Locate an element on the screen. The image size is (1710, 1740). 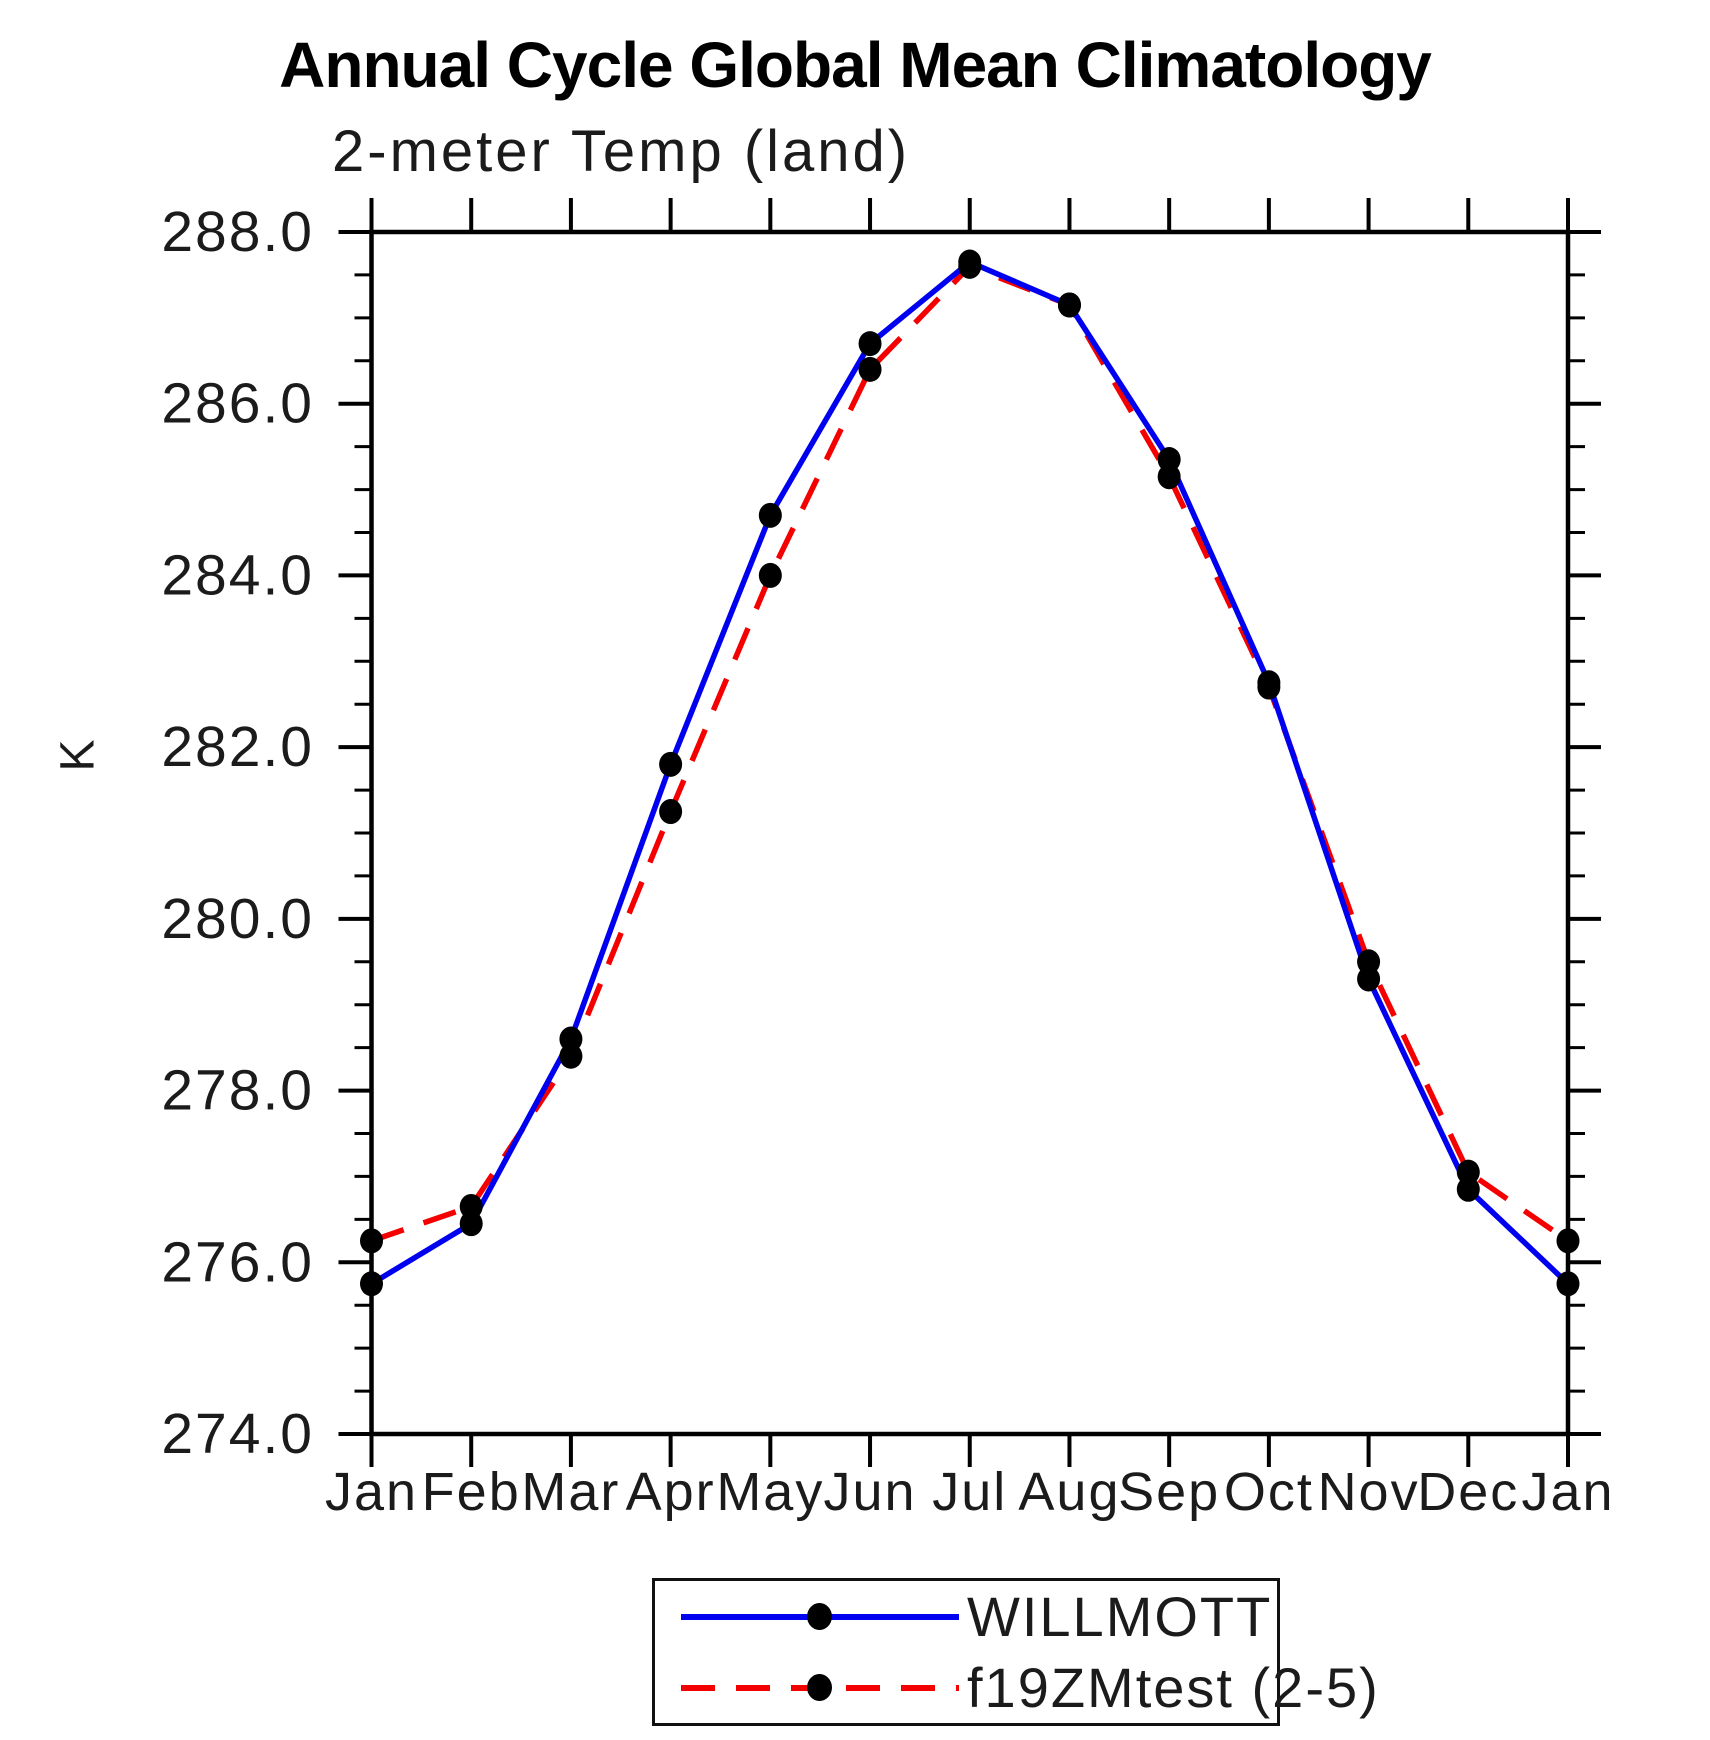
month-label: Sep is located at coordinates (1169, 1492).